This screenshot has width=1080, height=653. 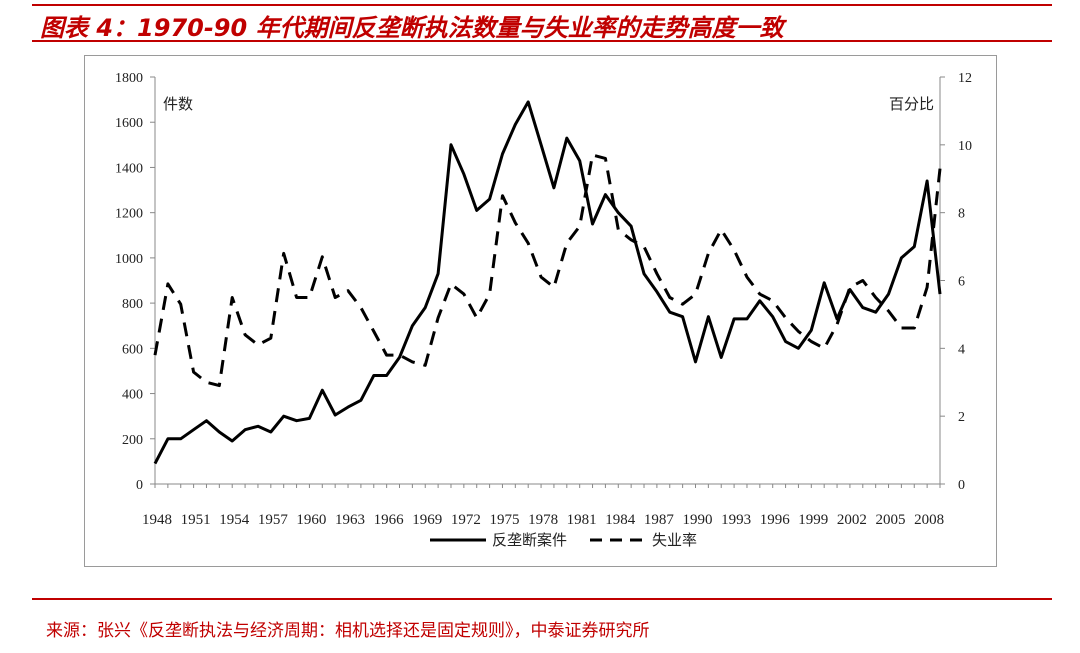 What do you see at coordinates (911, 104) in the screenshot?
I see `right-axis-unit: 百分比` at bounding box center [911, 104].